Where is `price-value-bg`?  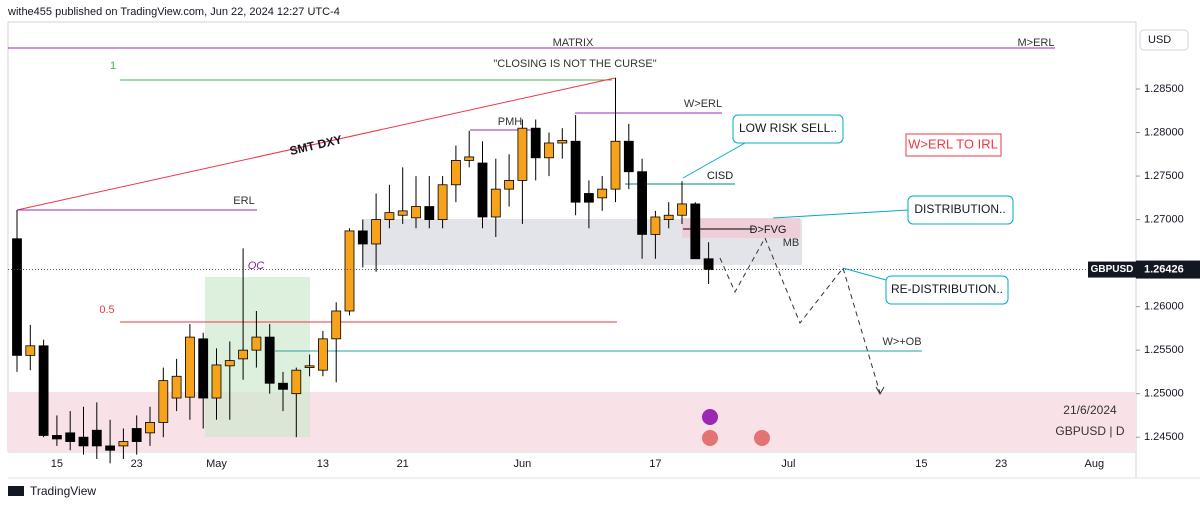
price-value-bg is located at coordinates (1168, 269).